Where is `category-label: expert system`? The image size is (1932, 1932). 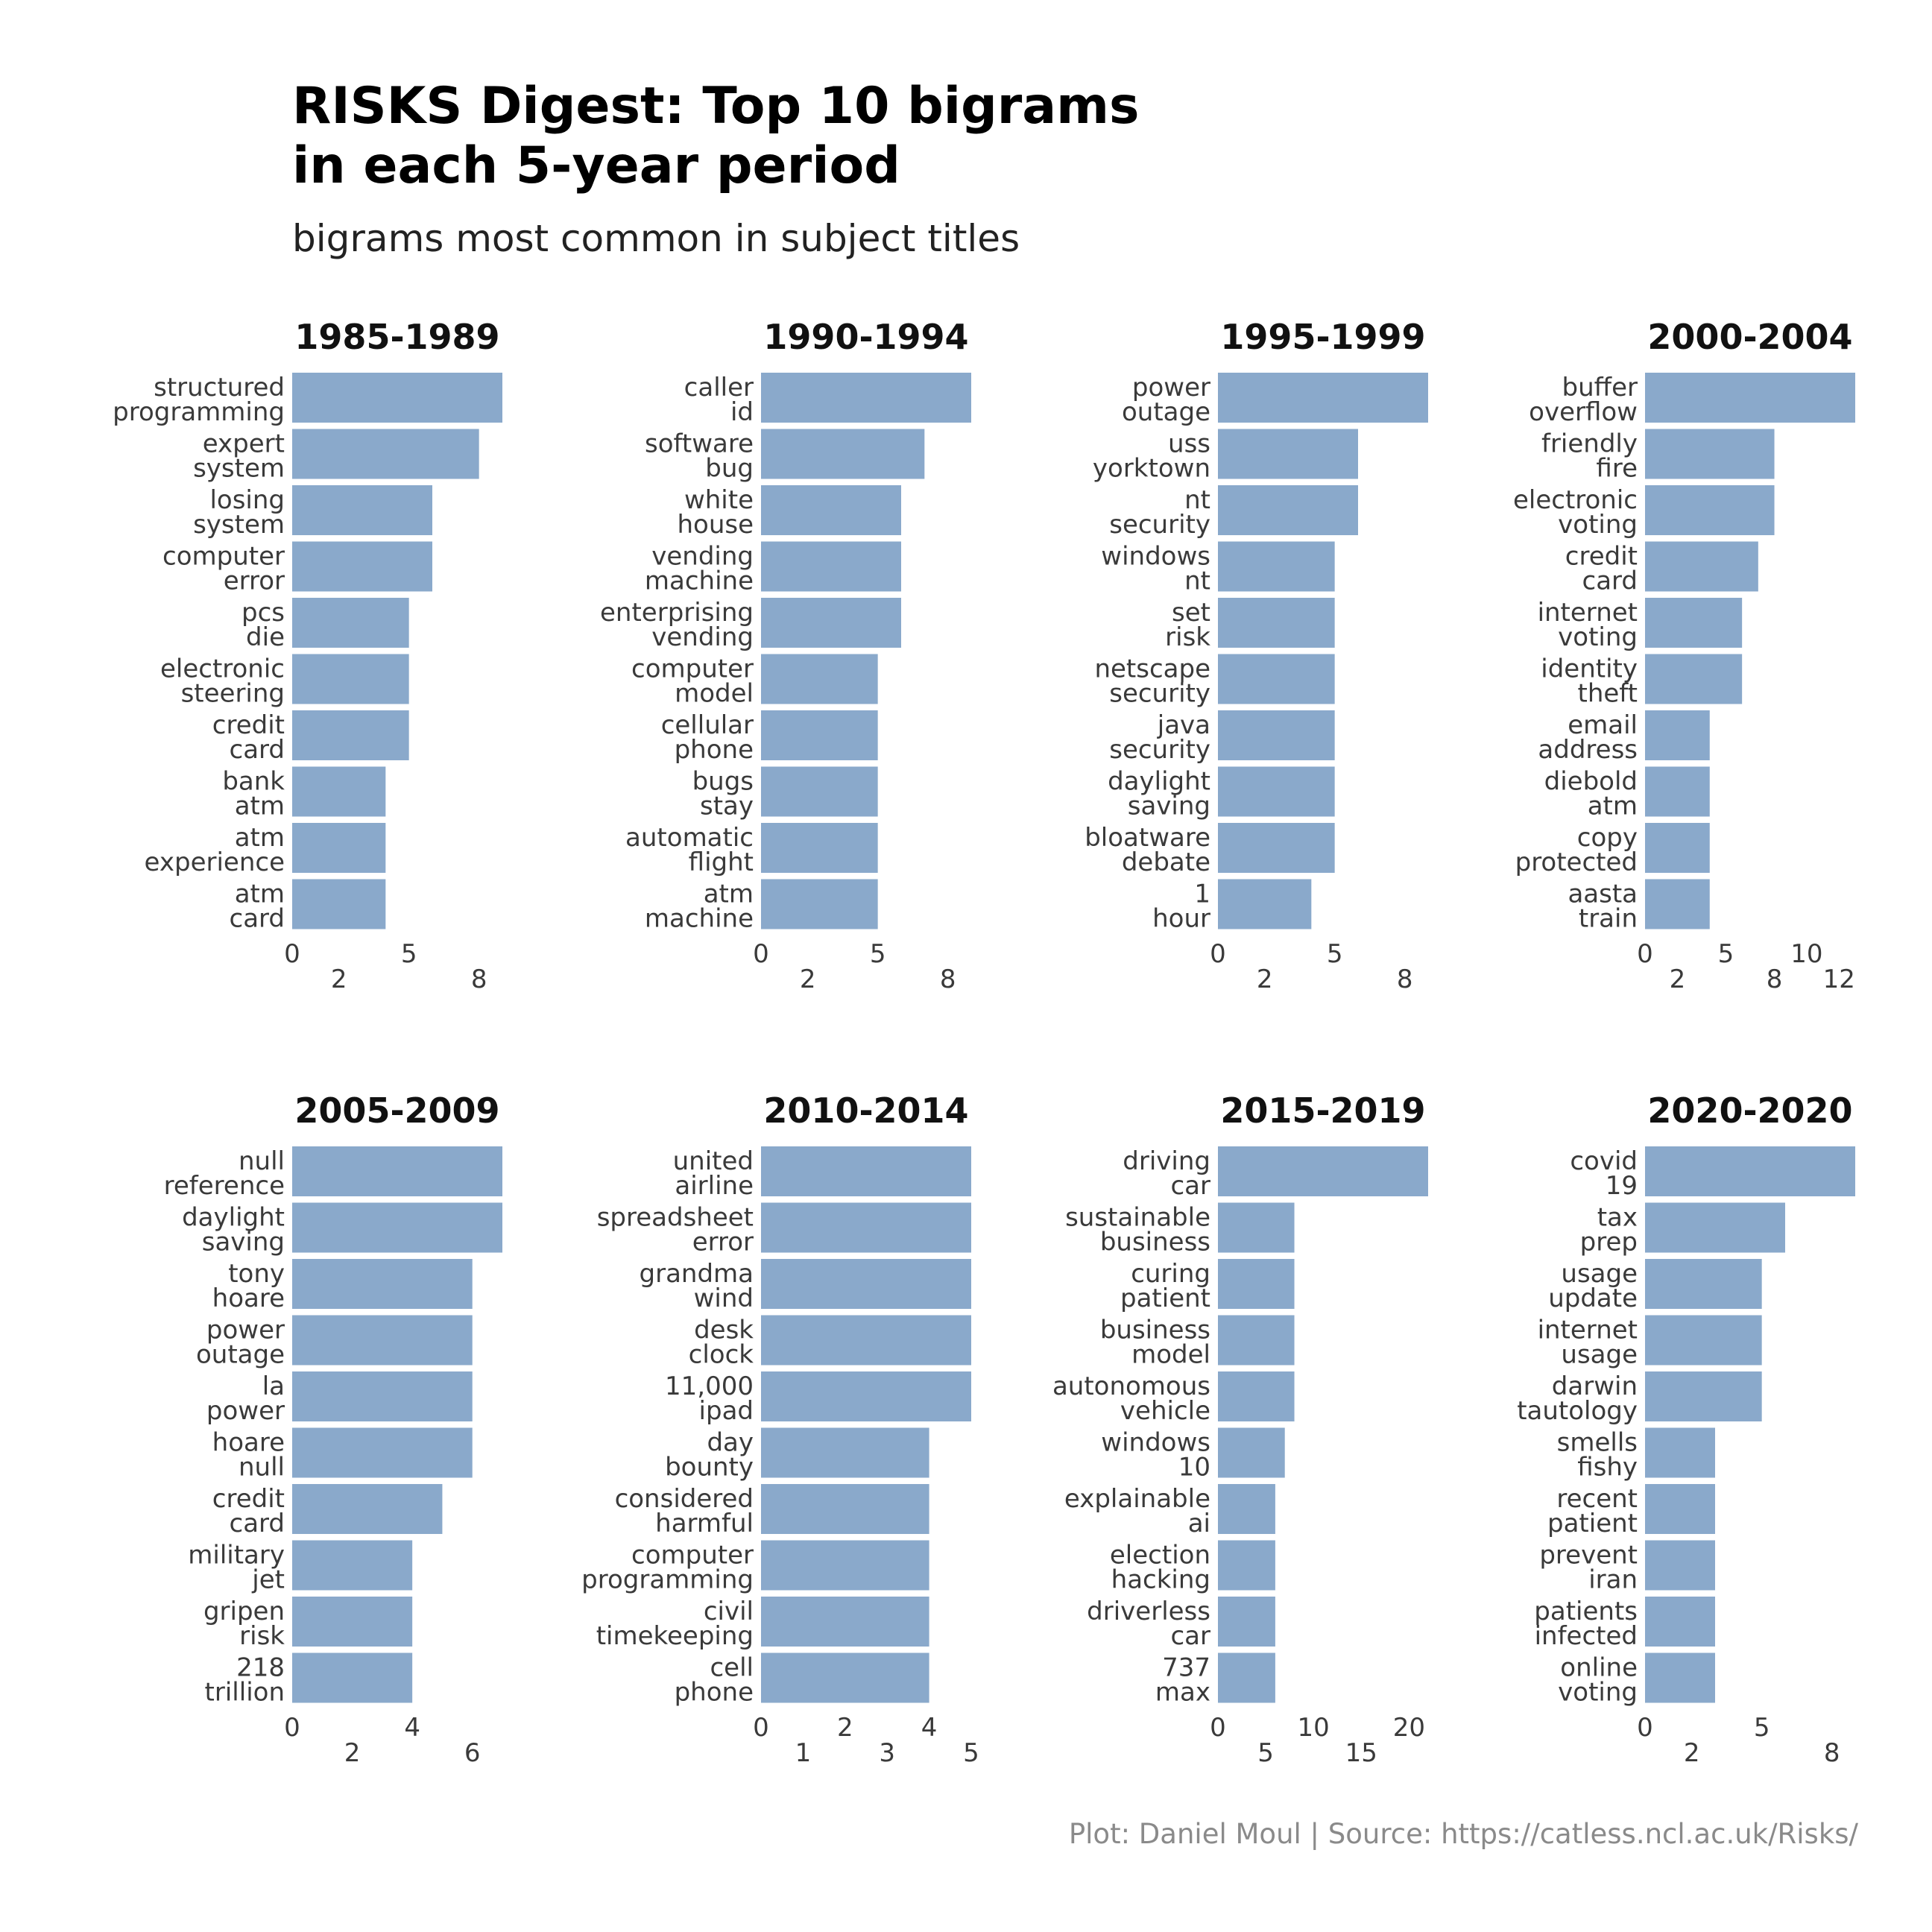 category-label: expert system is located at coordinates (239, 456).